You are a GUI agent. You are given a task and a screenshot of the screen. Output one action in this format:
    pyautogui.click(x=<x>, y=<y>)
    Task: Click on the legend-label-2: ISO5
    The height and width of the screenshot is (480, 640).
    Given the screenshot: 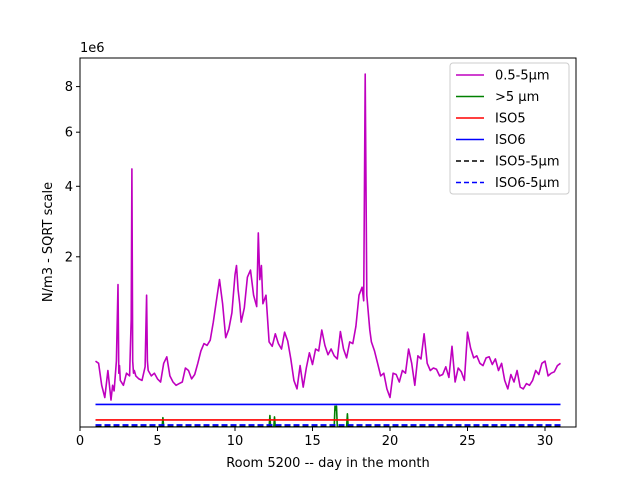 What is the action you would take?
    pyautogui.click(x=510, y=119)
    